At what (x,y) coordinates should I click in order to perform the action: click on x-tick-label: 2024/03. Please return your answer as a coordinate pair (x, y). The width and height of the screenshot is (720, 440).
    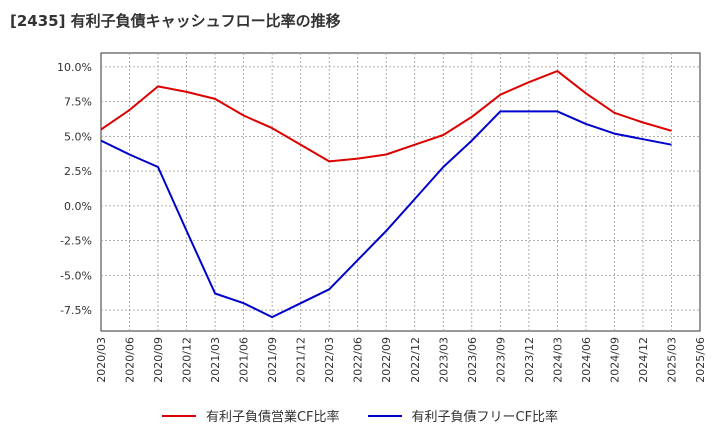
    Looking at the image, I should click on (557, 360).